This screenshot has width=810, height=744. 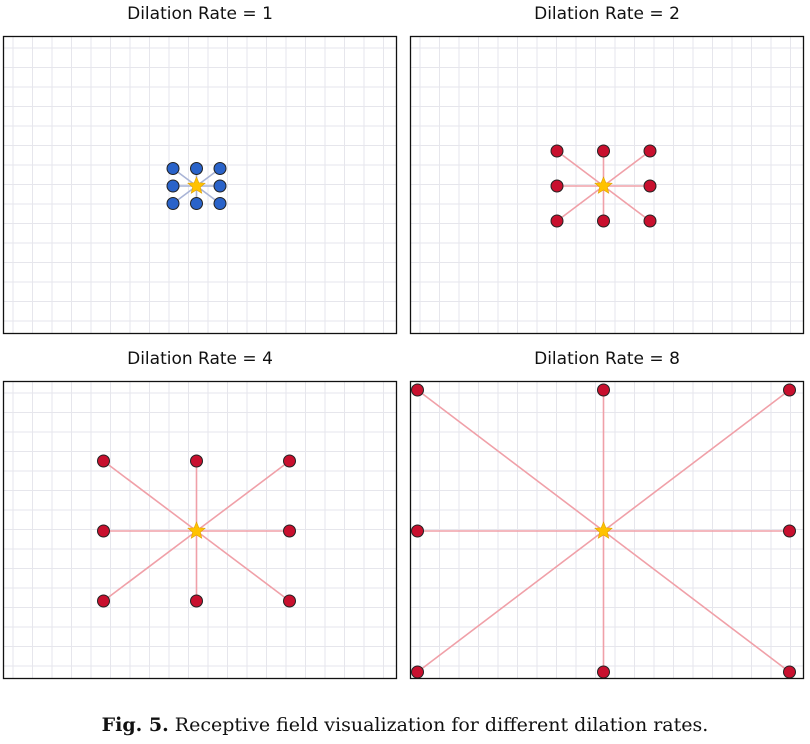 What do you see at coordinates (200, 359) in the screenshot?
I see `panel-title-4: Dilation Rate = 4` at bounding box center [200, 359].